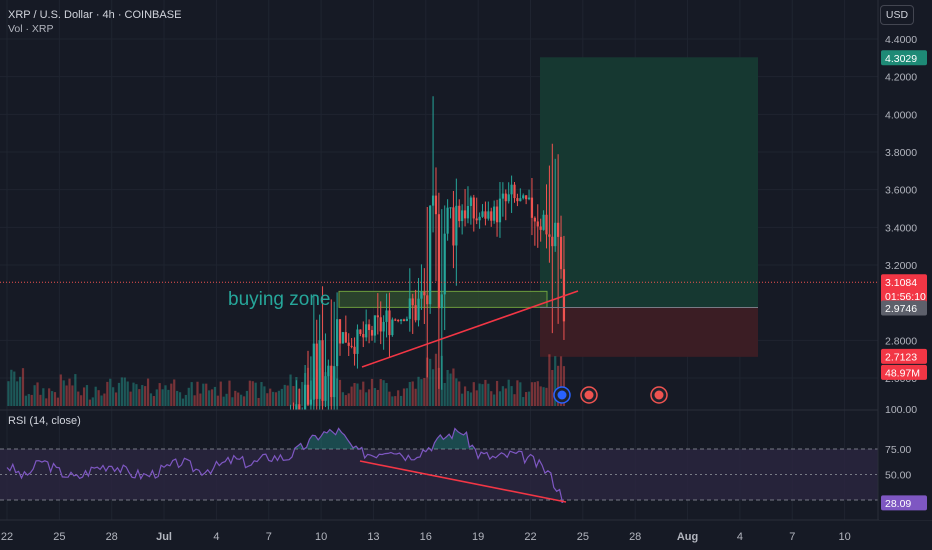 This screenshot has width=932, height=550. I want to click on us-flag-icon-dot, so click(659, 395).